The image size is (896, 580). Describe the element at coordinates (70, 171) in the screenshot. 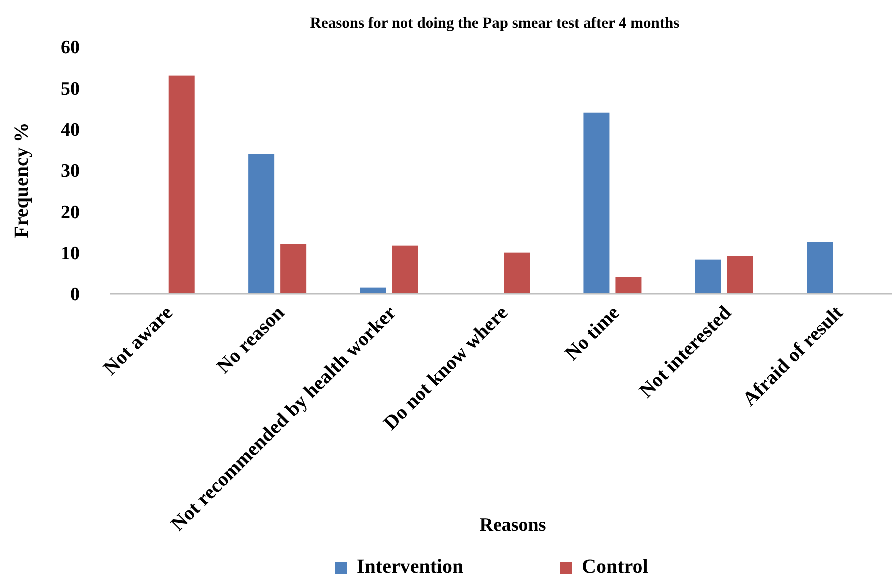

I see `y-tick-label: 30` at that location.